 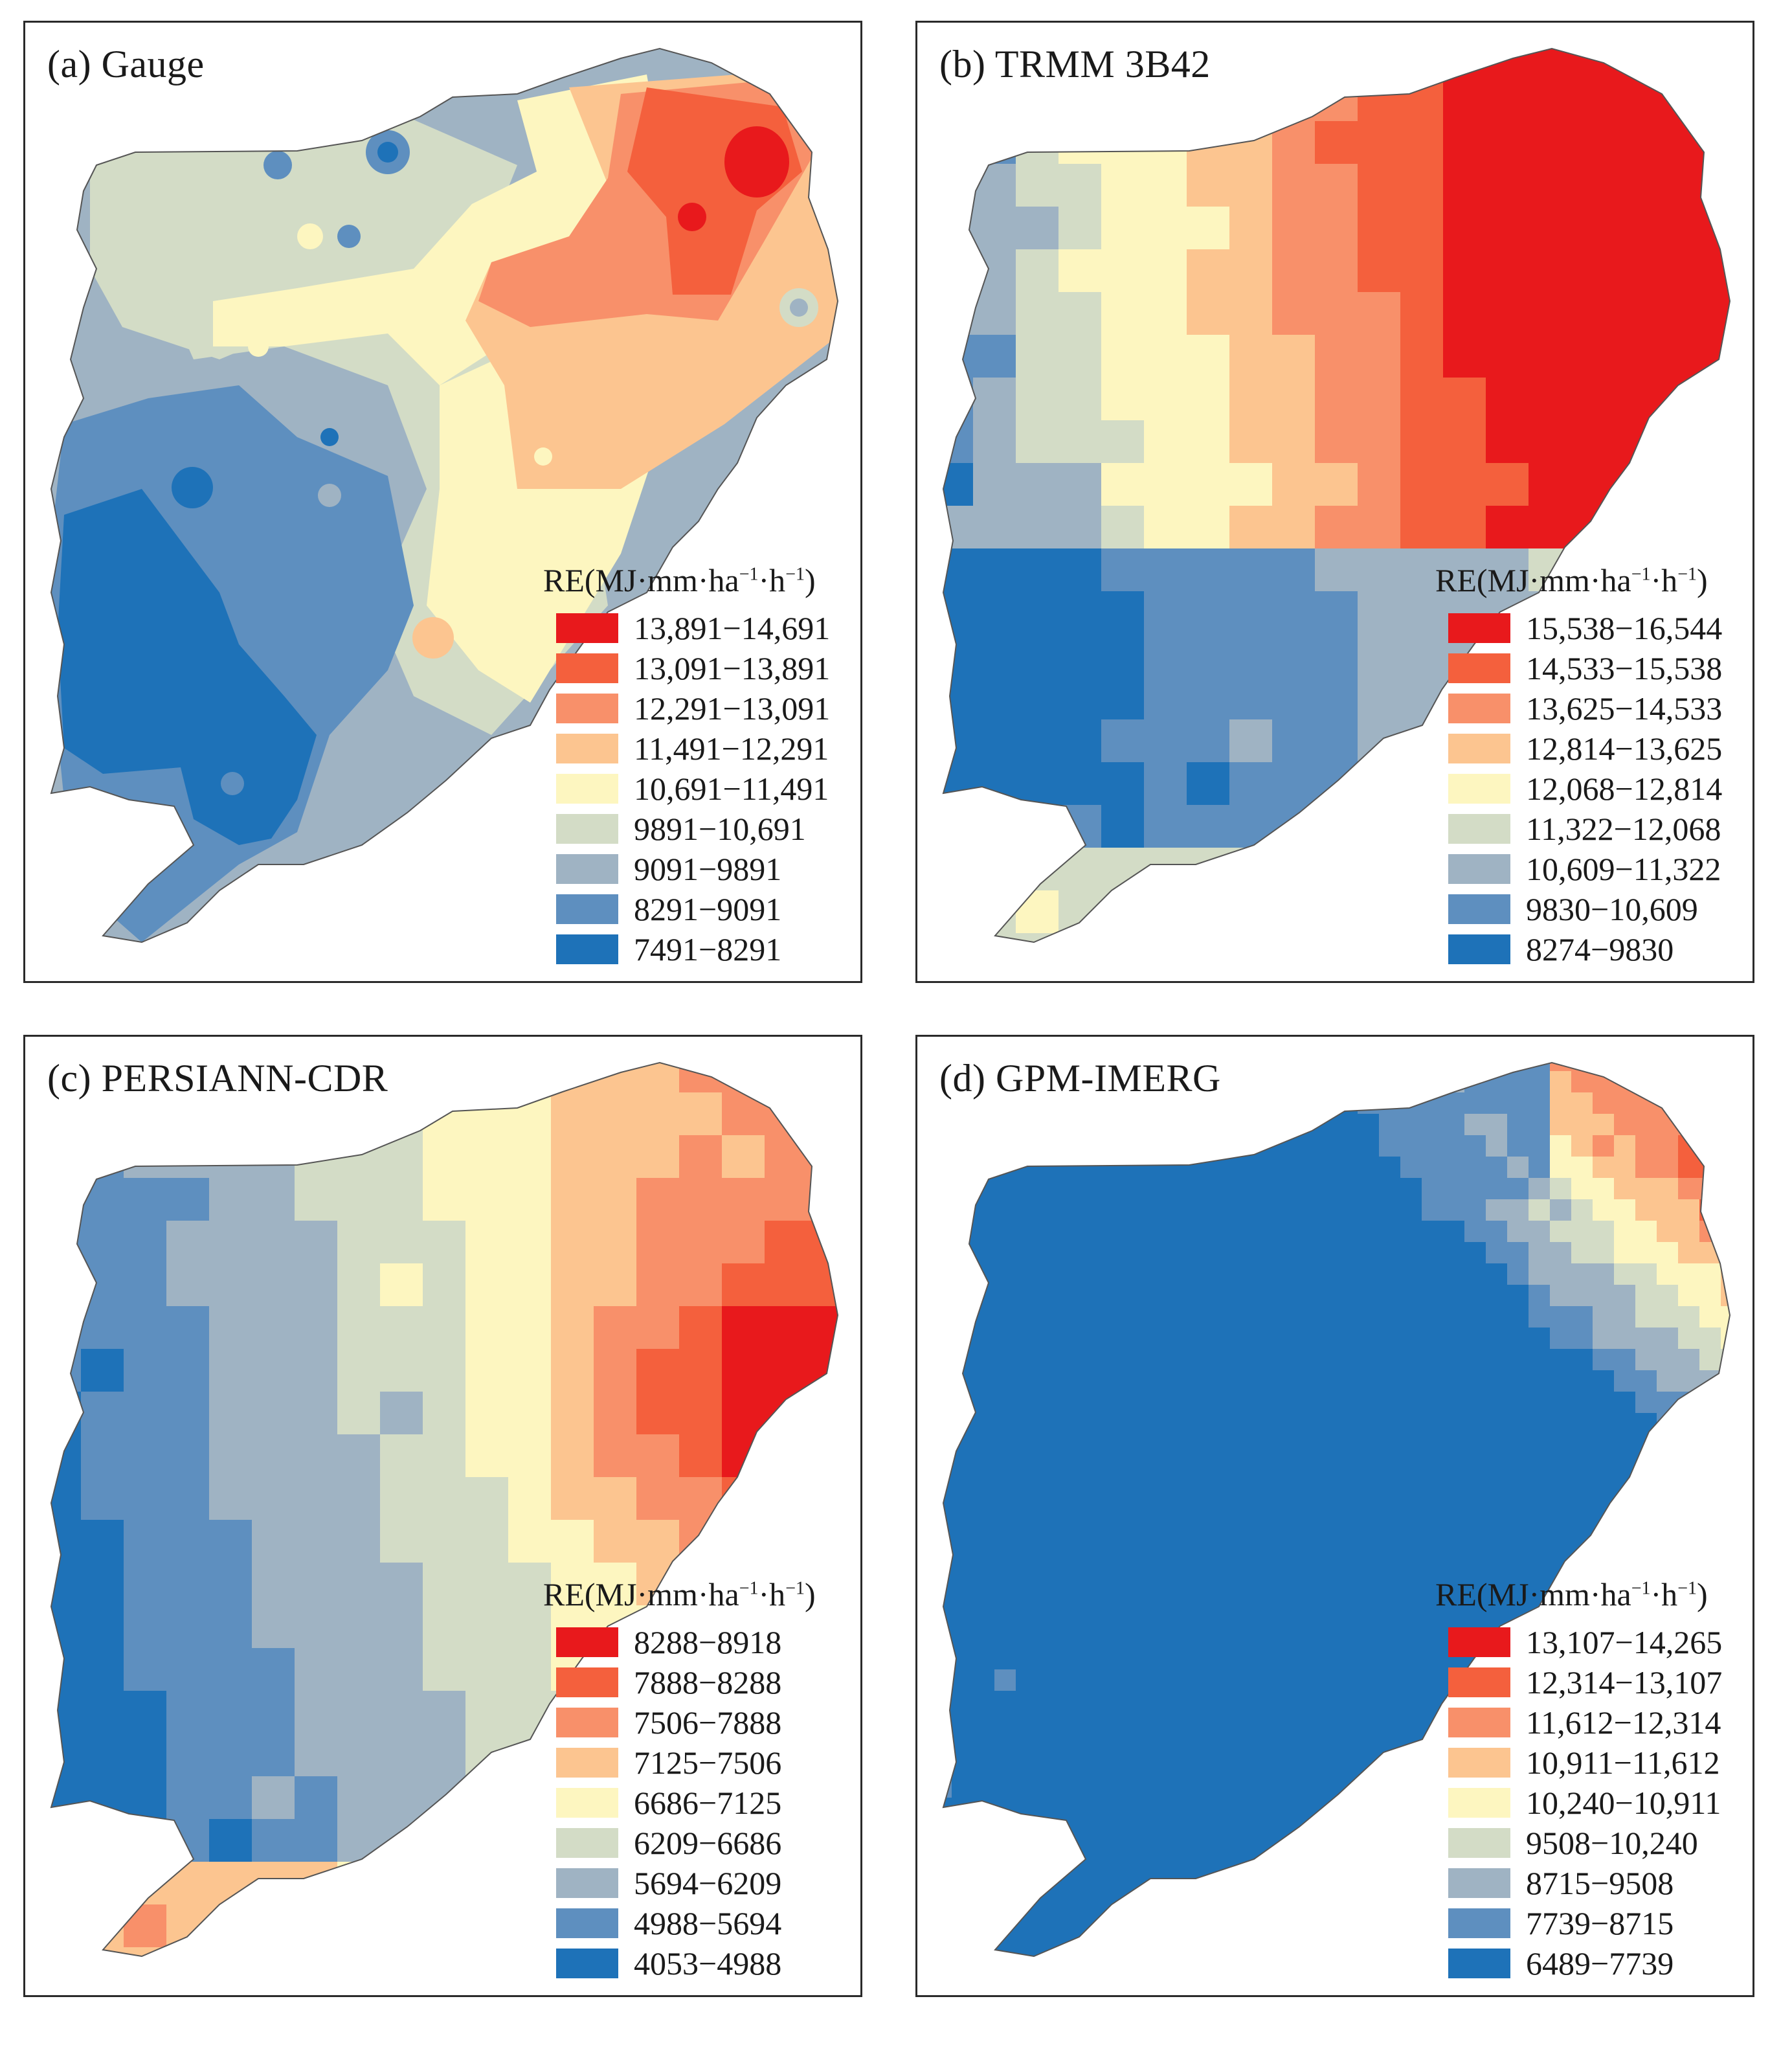 What do you see at coordinates (698, 708) in the screenshot?
I see `legend-item: 12,291−13,091` at bounding box center [698, 708].